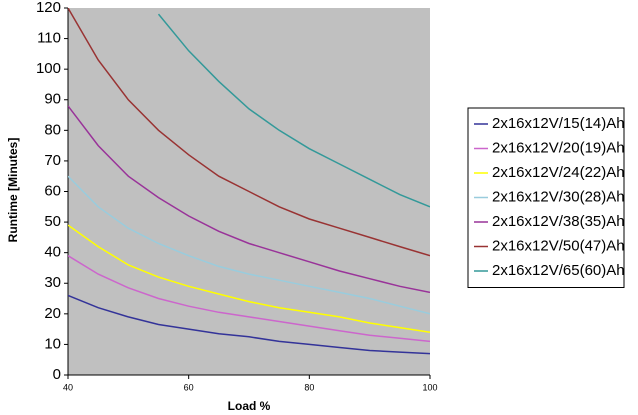 This screenshot has height=415, width=638. Describe the element at coordinates (249, 406) in the screenshot. I see `x-axis-label: Load %` at that location.